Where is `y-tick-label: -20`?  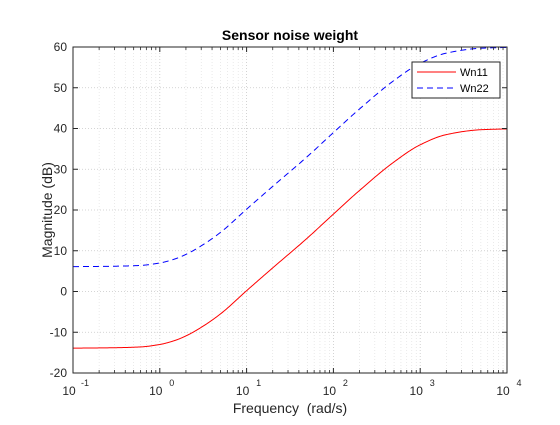
y-tick-label: -20 is located at coordinates (59, 373).